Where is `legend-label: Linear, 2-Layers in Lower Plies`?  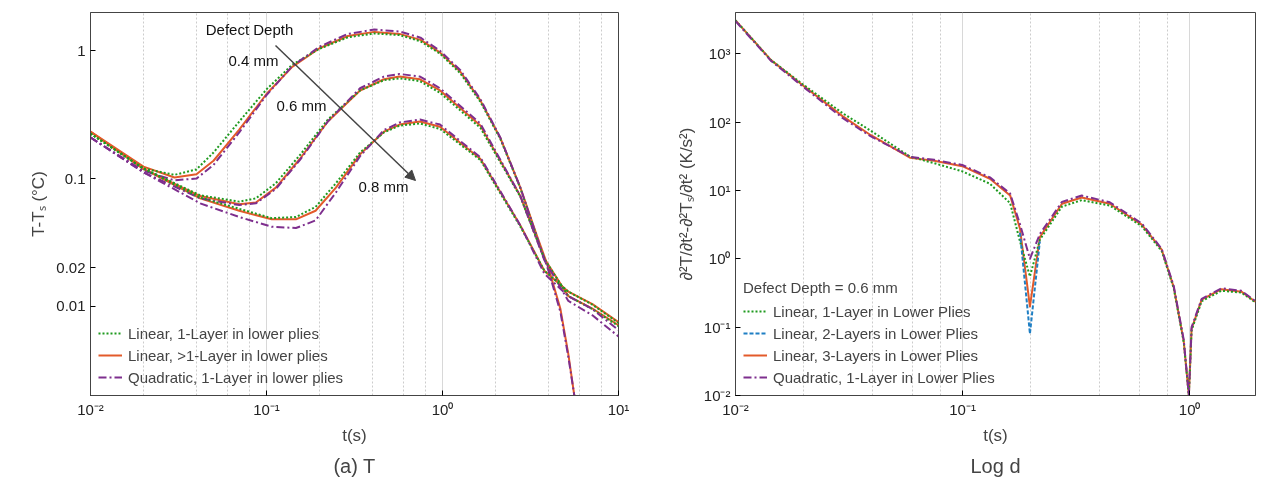
legend-label: Linear, 2-Layers in Lower Plies is located at coordinates (876, 333).